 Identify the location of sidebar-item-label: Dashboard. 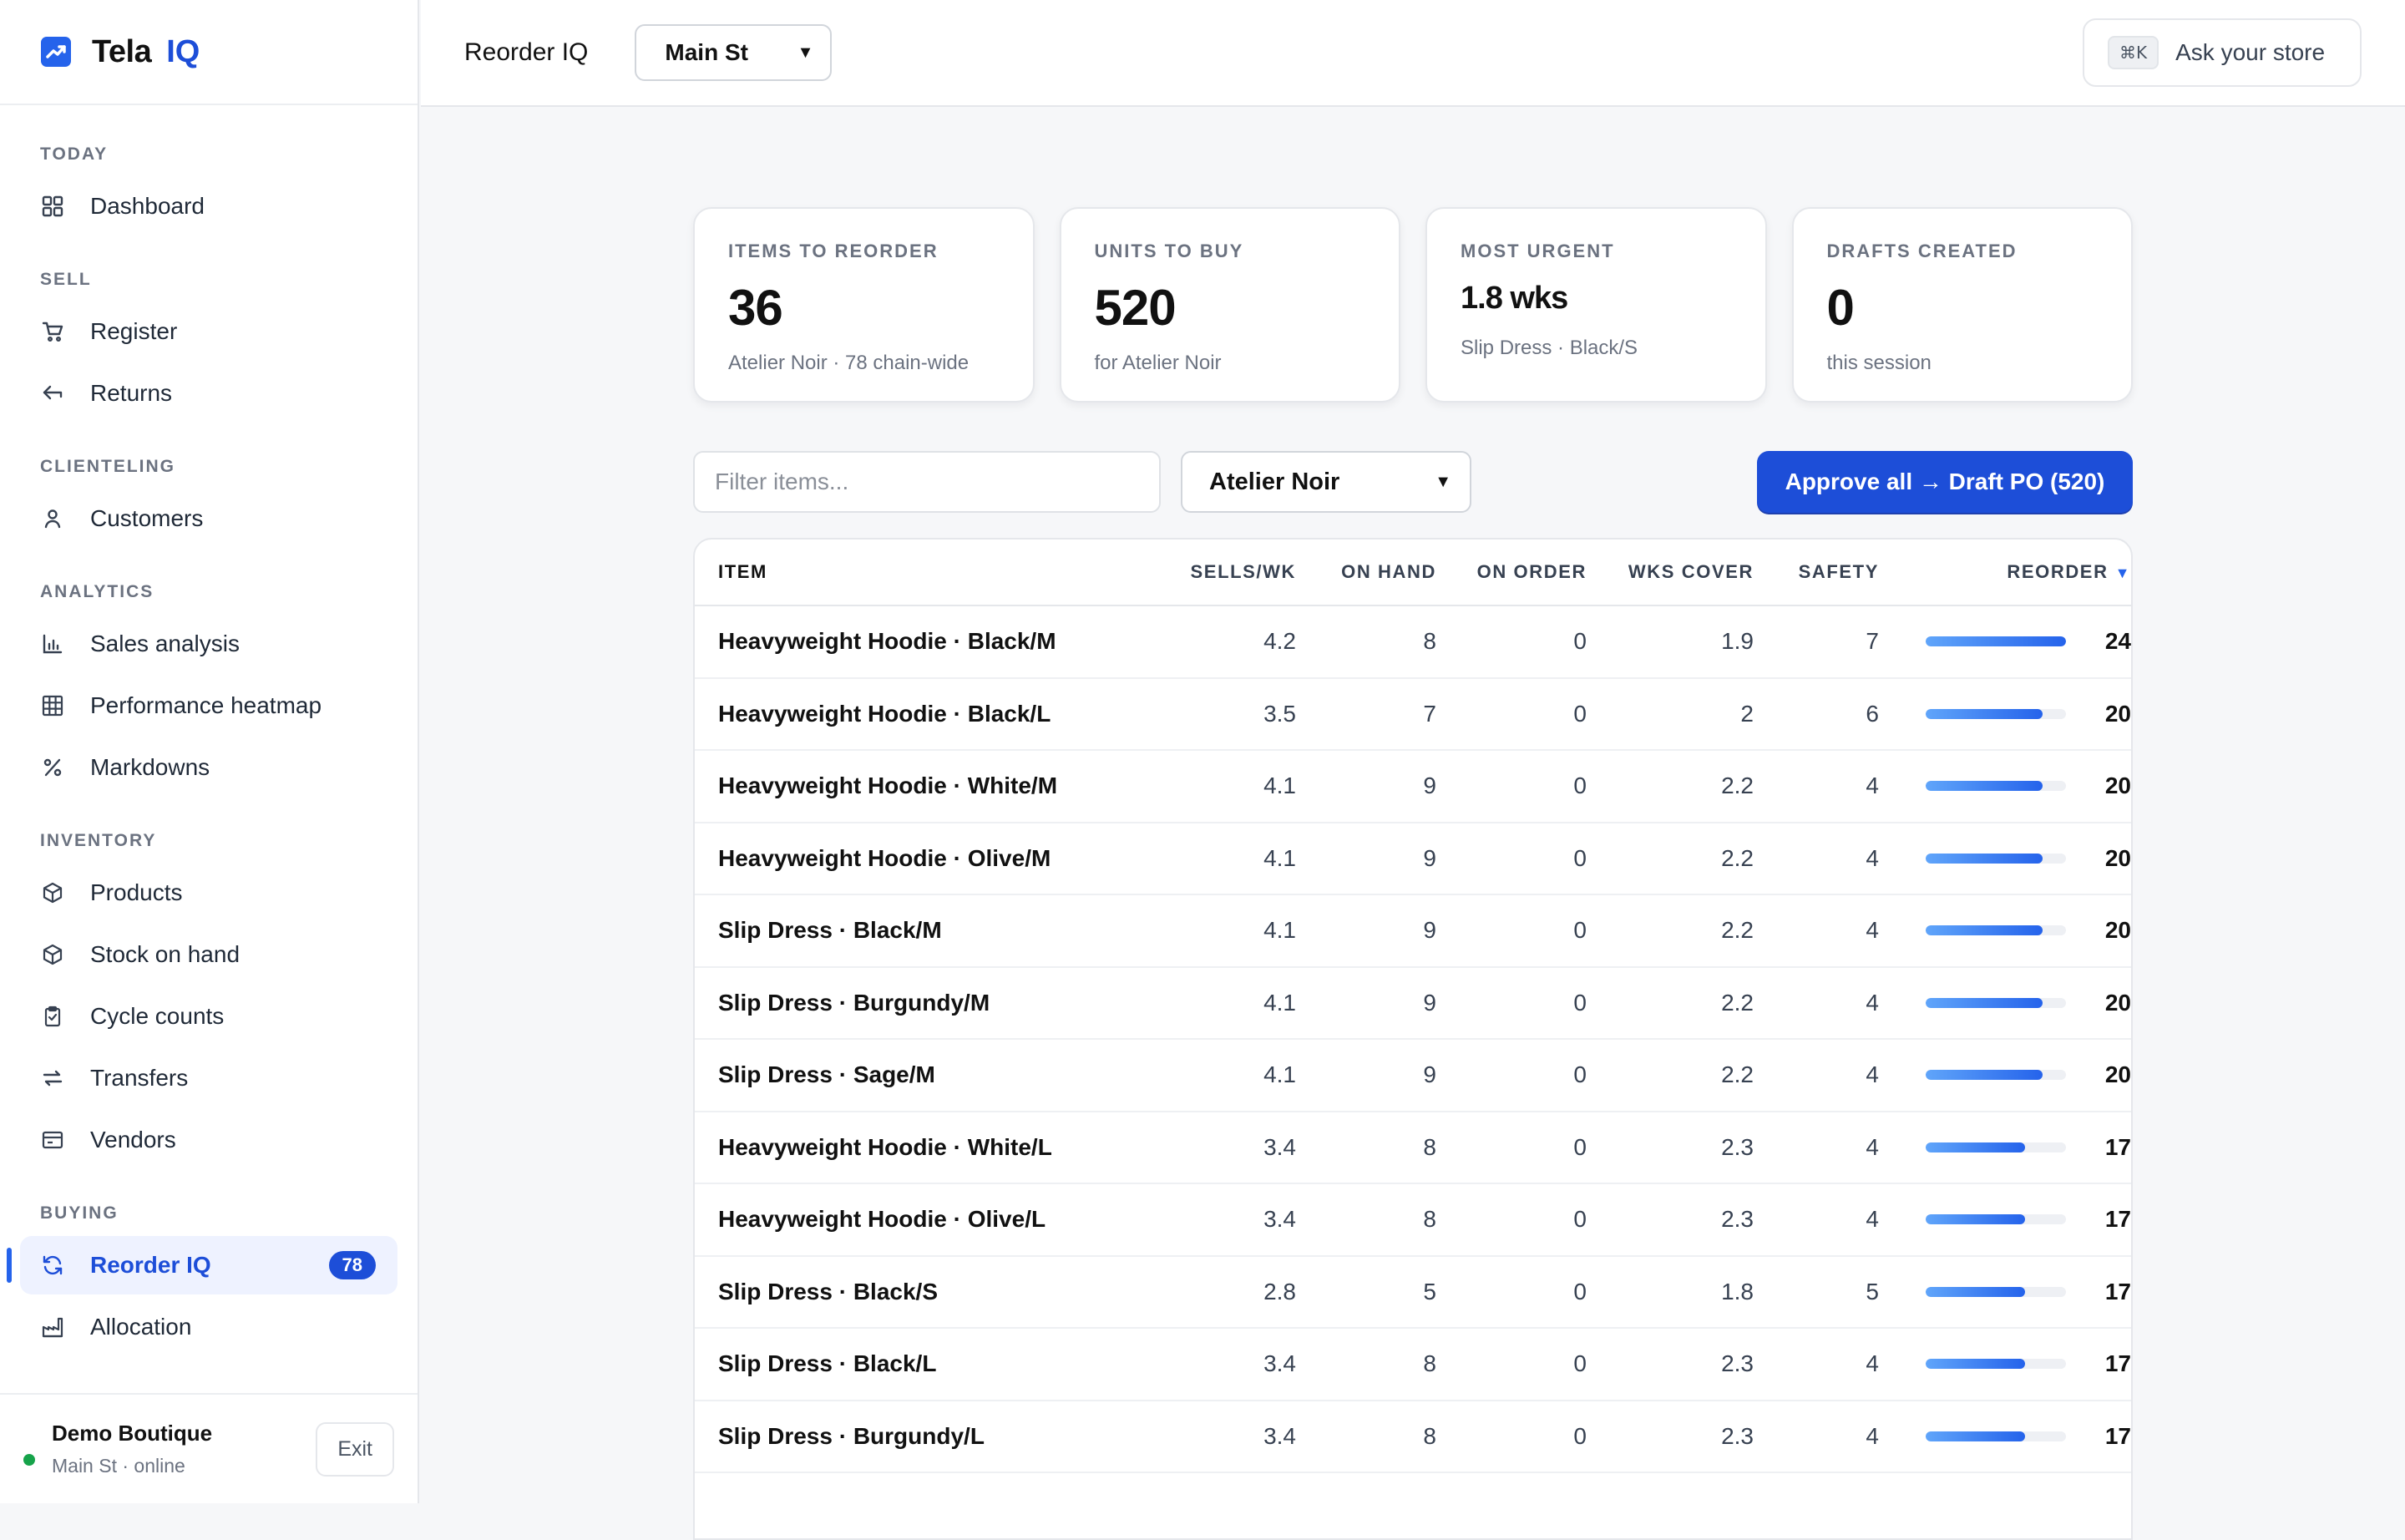
(147, 206).